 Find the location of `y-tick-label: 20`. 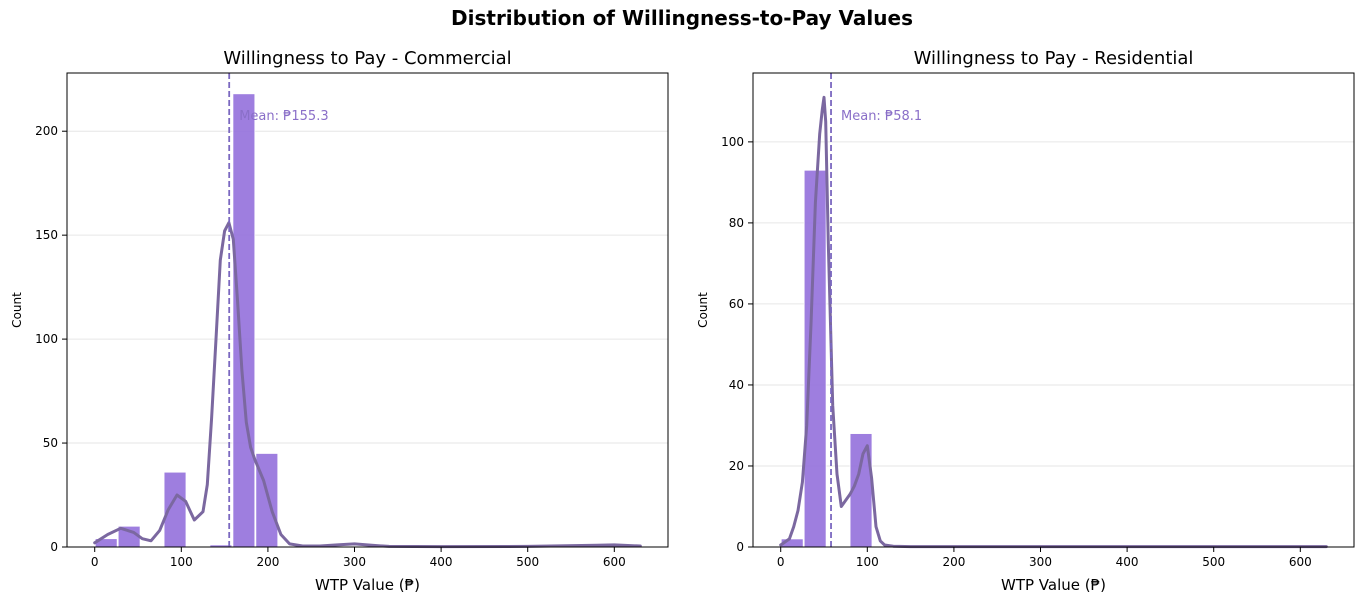

y-tick-label: 20 is located at coordinates (736, 466).